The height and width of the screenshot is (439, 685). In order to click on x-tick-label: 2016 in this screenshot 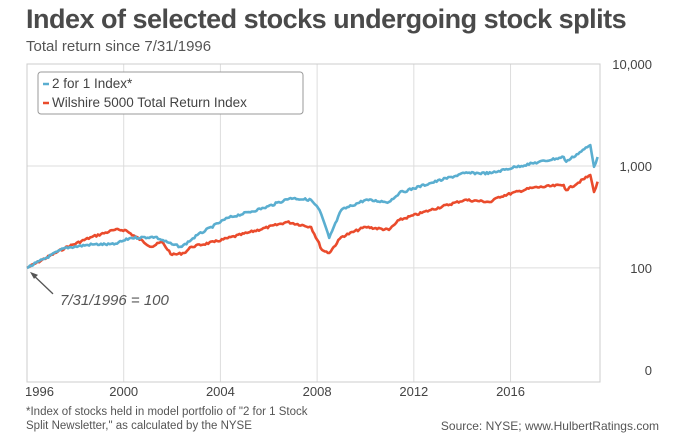, I will do `click(510, 391)`.